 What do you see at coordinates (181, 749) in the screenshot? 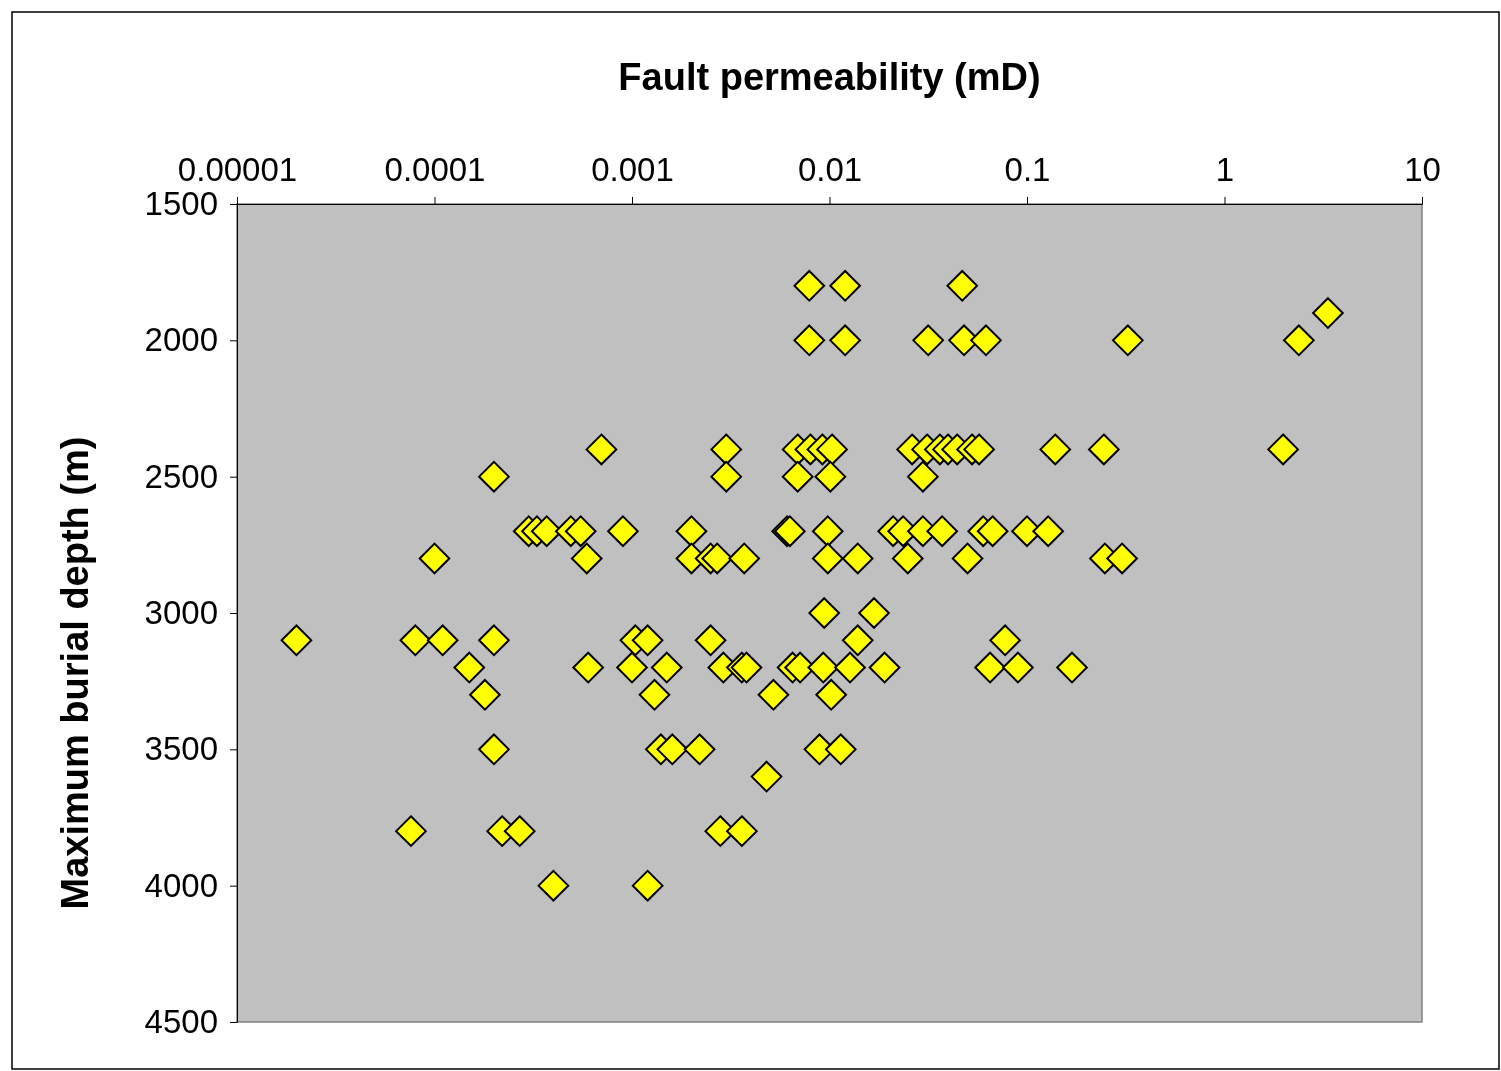
I see `y-tick-label: 3500` at bounding box center [181, 749].